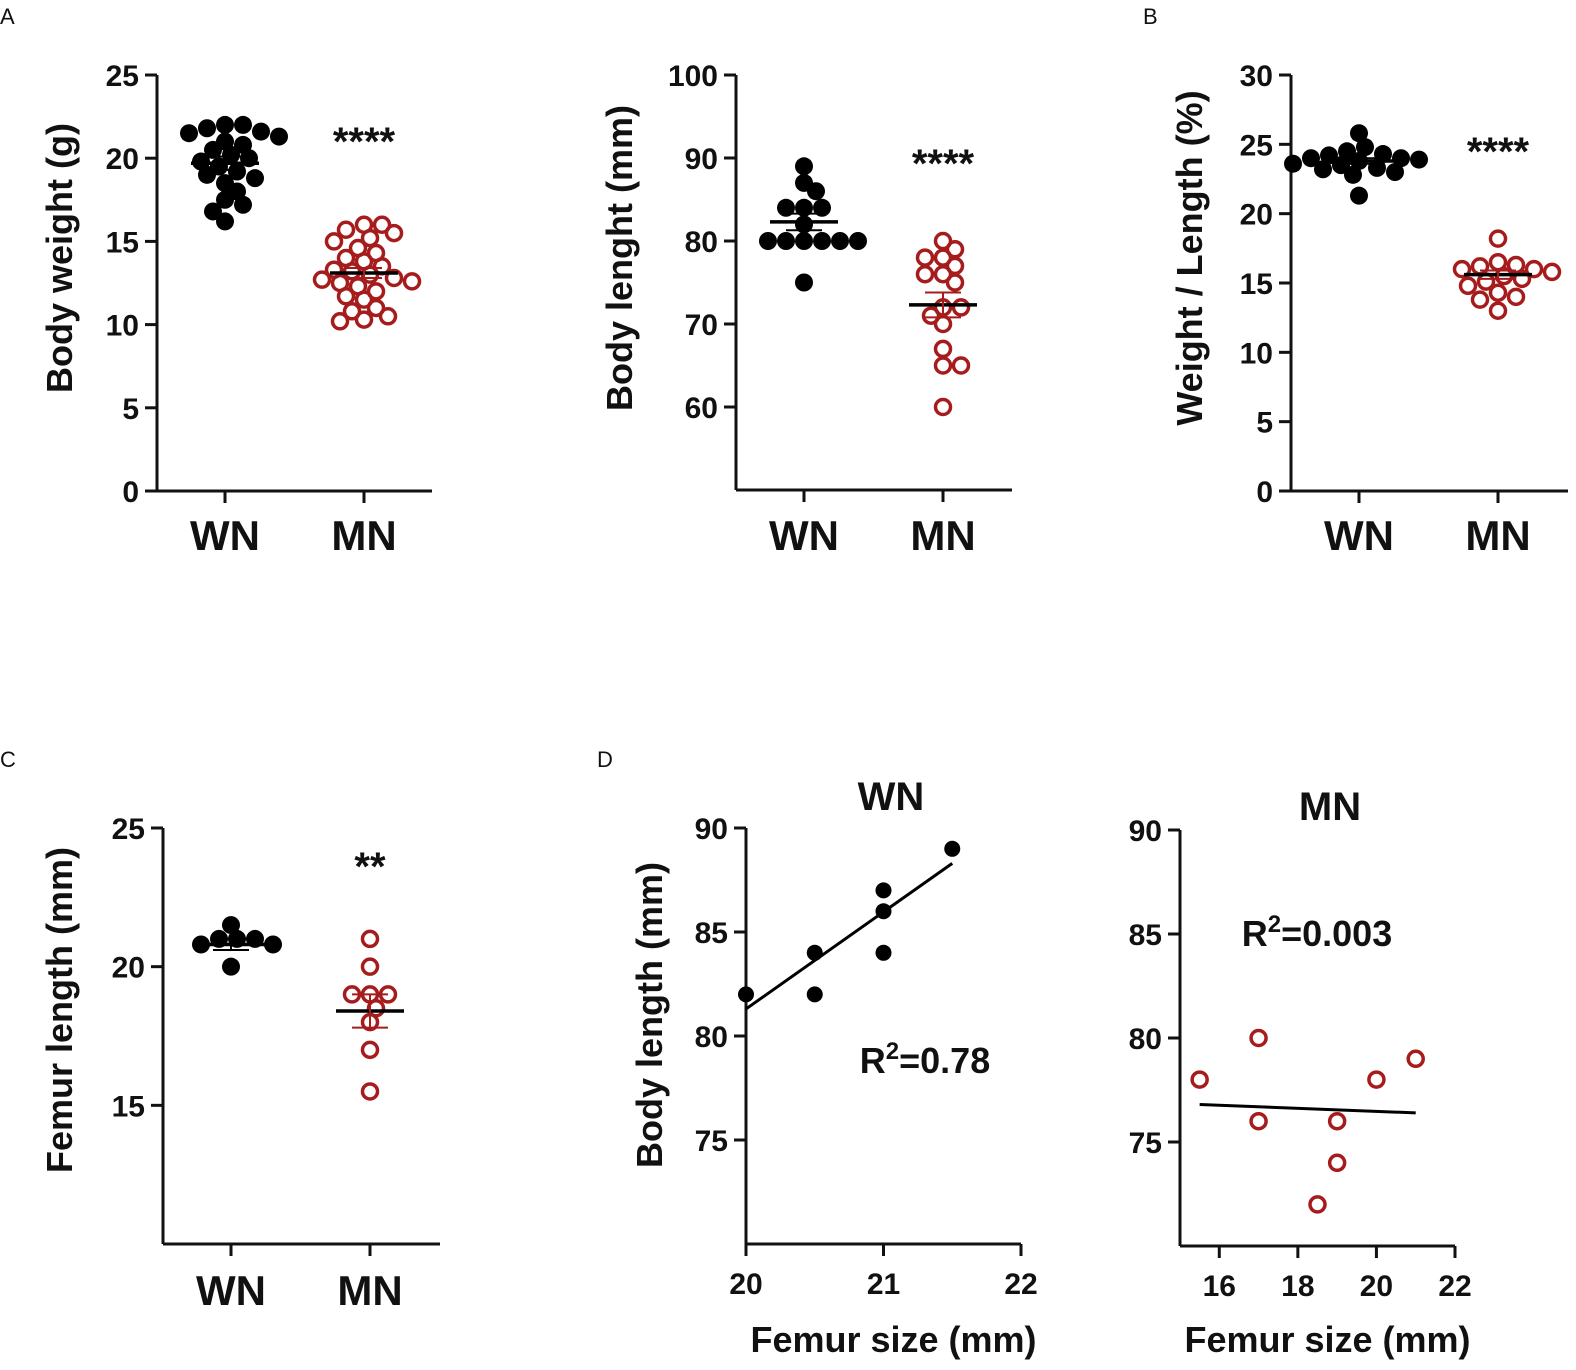 This screenshot has height=1370, width=1576. I want to click on y-tick-label: 75, so click(1145, 1143).